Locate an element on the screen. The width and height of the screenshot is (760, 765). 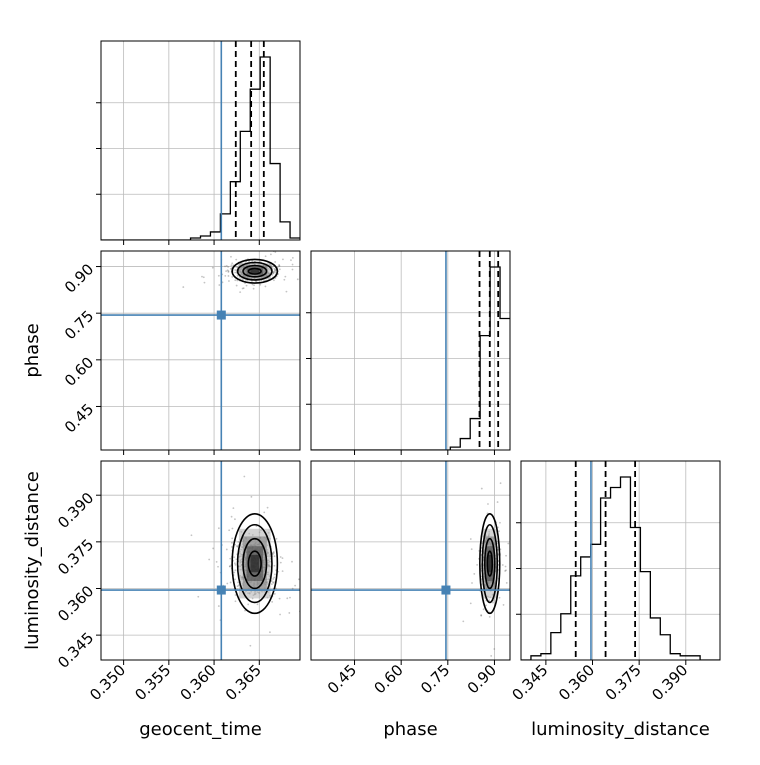
diag-panel-geocent_time is located at coordinates (198, 140).